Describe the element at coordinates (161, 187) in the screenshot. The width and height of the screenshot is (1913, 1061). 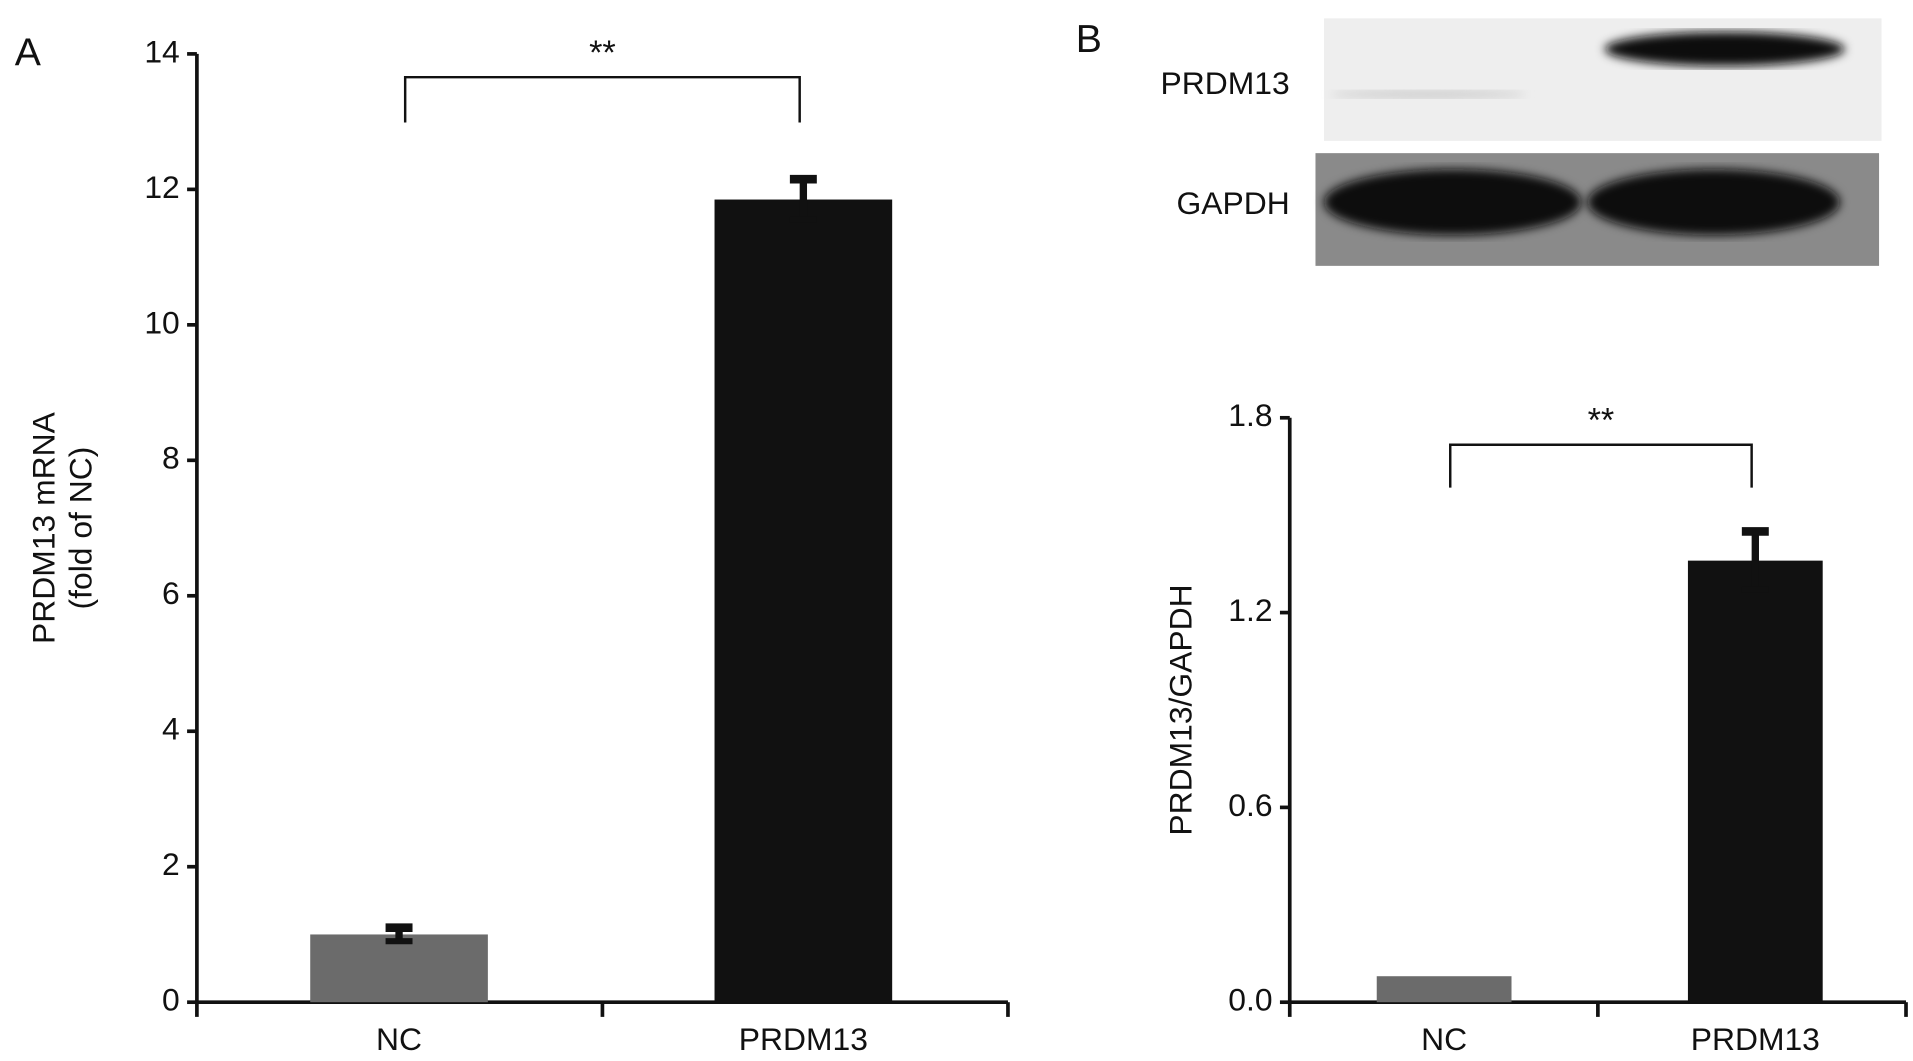
I see `y-tick-label: 12` at that location.